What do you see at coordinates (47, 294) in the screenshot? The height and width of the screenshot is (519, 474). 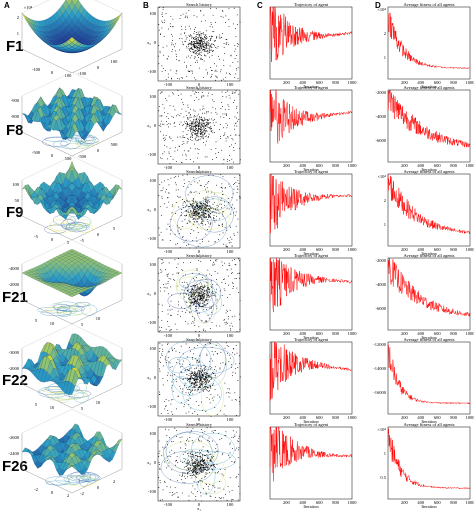 I see `axis-line` at bounding box center [47, 294].